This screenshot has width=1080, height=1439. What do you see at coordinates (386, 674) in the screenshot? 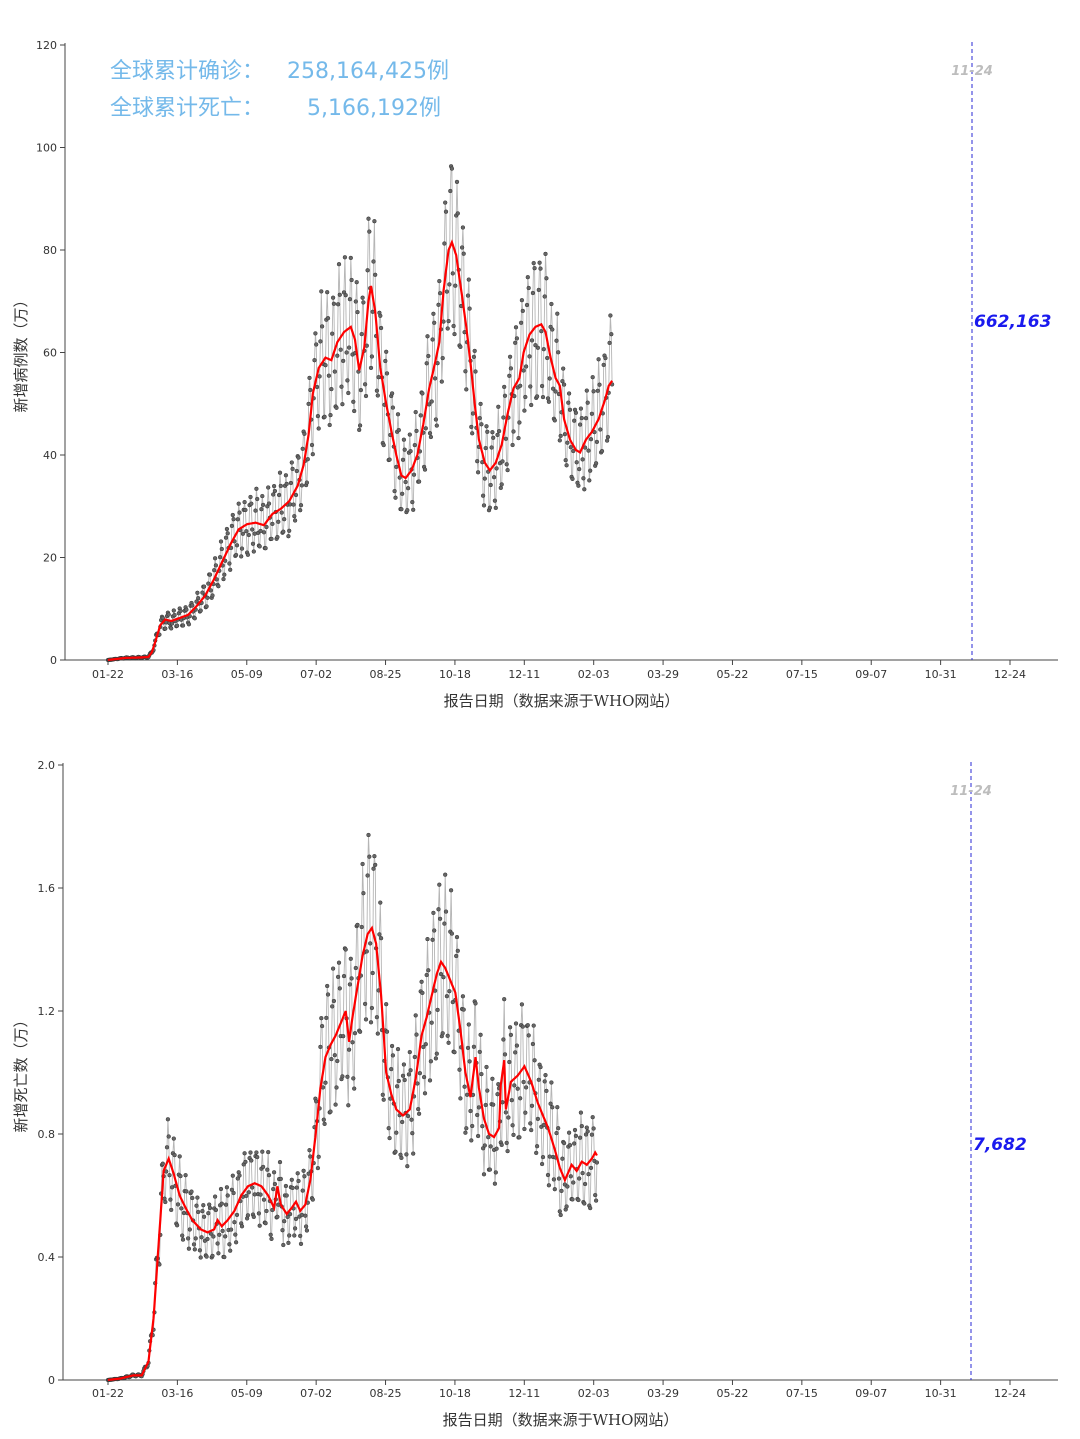
I see `x-tick-label: 08-25` at bounding box center [386, 674].